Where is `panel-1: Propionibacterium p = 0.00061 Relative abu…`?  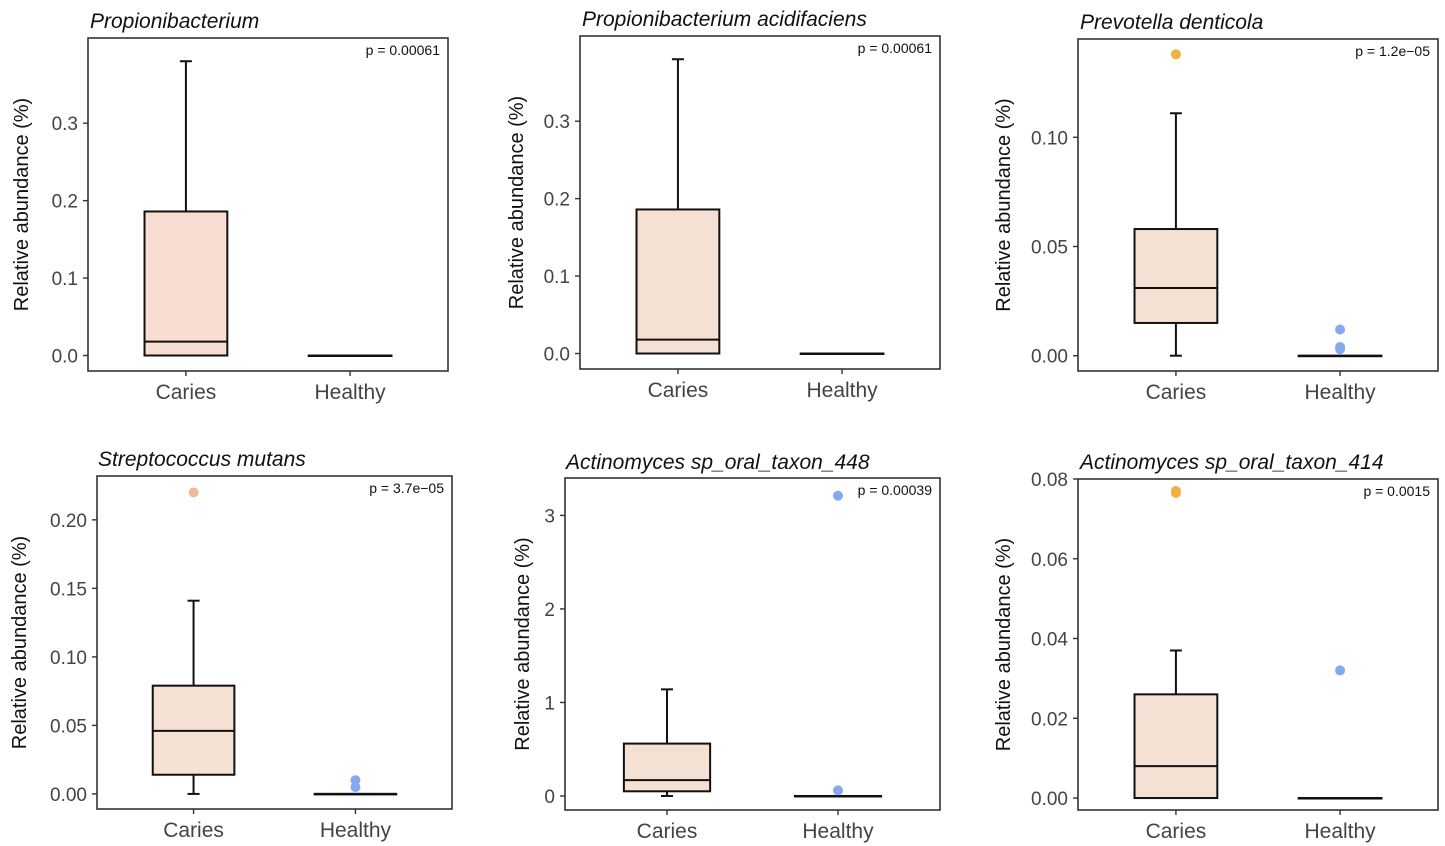 panel-1: Propionibacterium p = 0.00061 Relative abu… is located at coordinates (230, 207).